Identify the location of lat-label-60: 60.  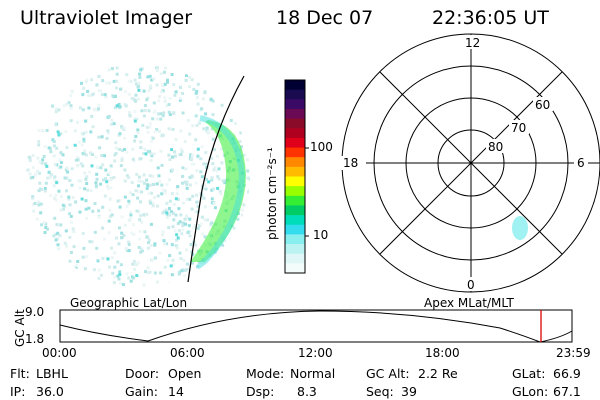
(543, 105).